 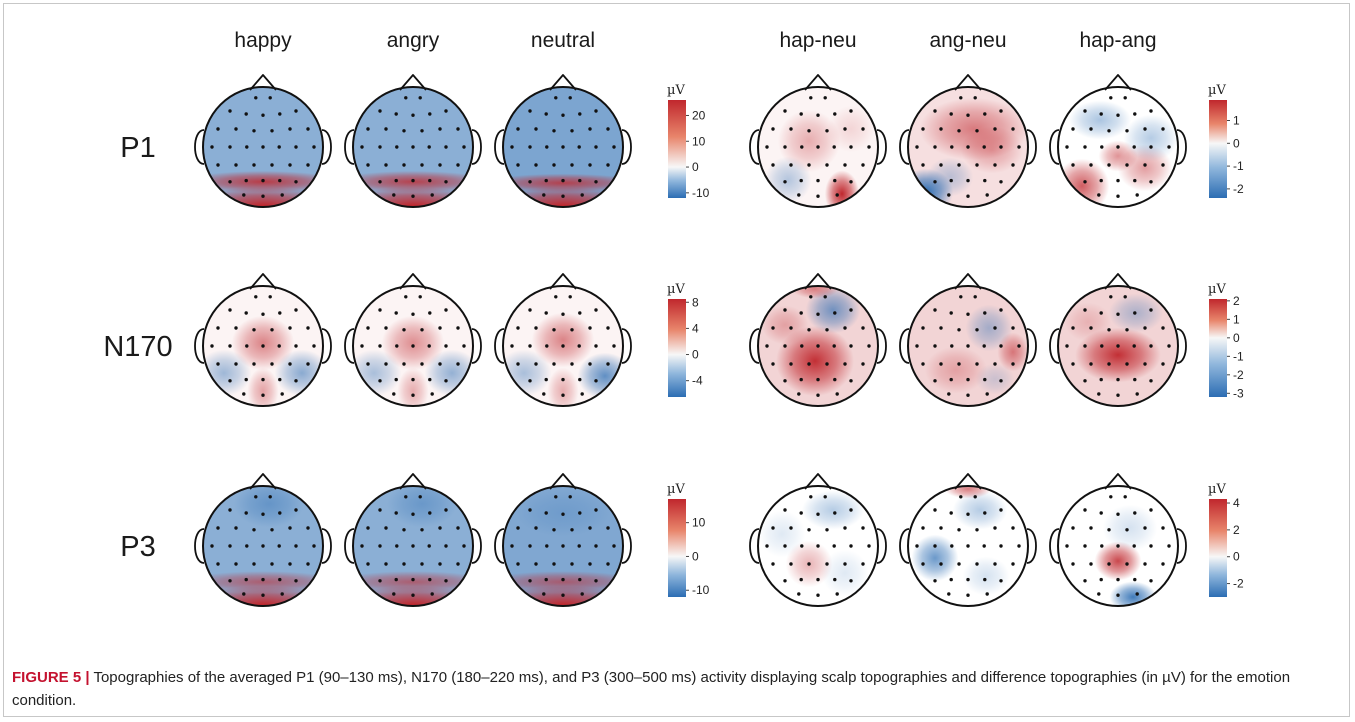 I want to click on nose-outline, so click(x=818, y=481).